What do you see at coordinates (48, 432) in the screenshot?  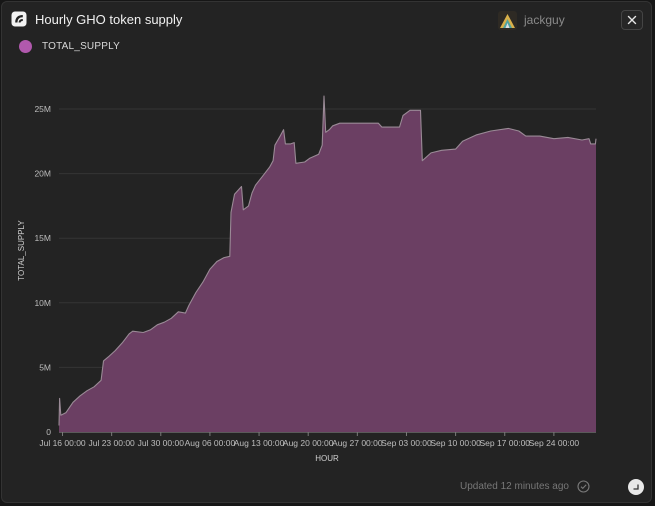 I see `y-tick-label: 0` at bounding box center [48, 432].